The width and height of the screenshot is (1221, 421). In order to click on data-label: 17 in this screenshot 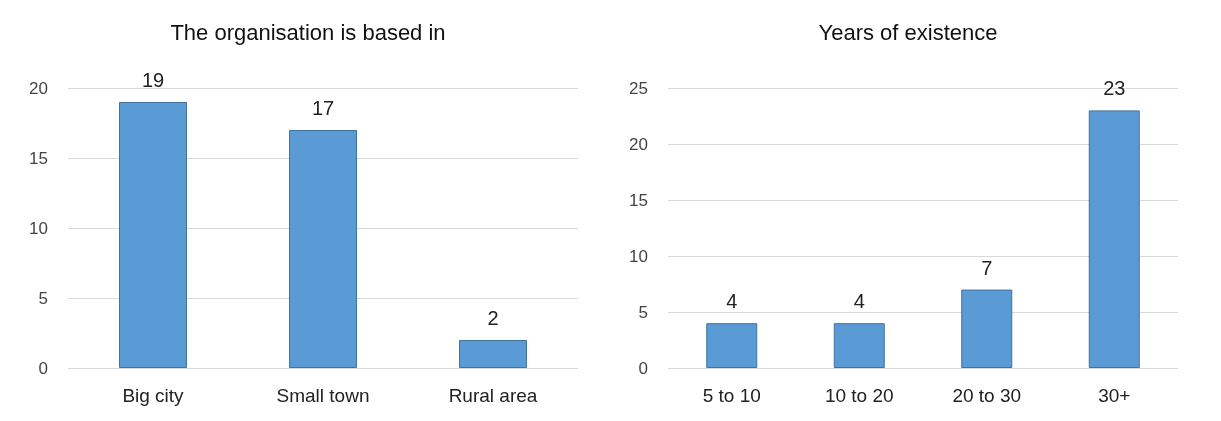, I will do `click(323, 108)`.